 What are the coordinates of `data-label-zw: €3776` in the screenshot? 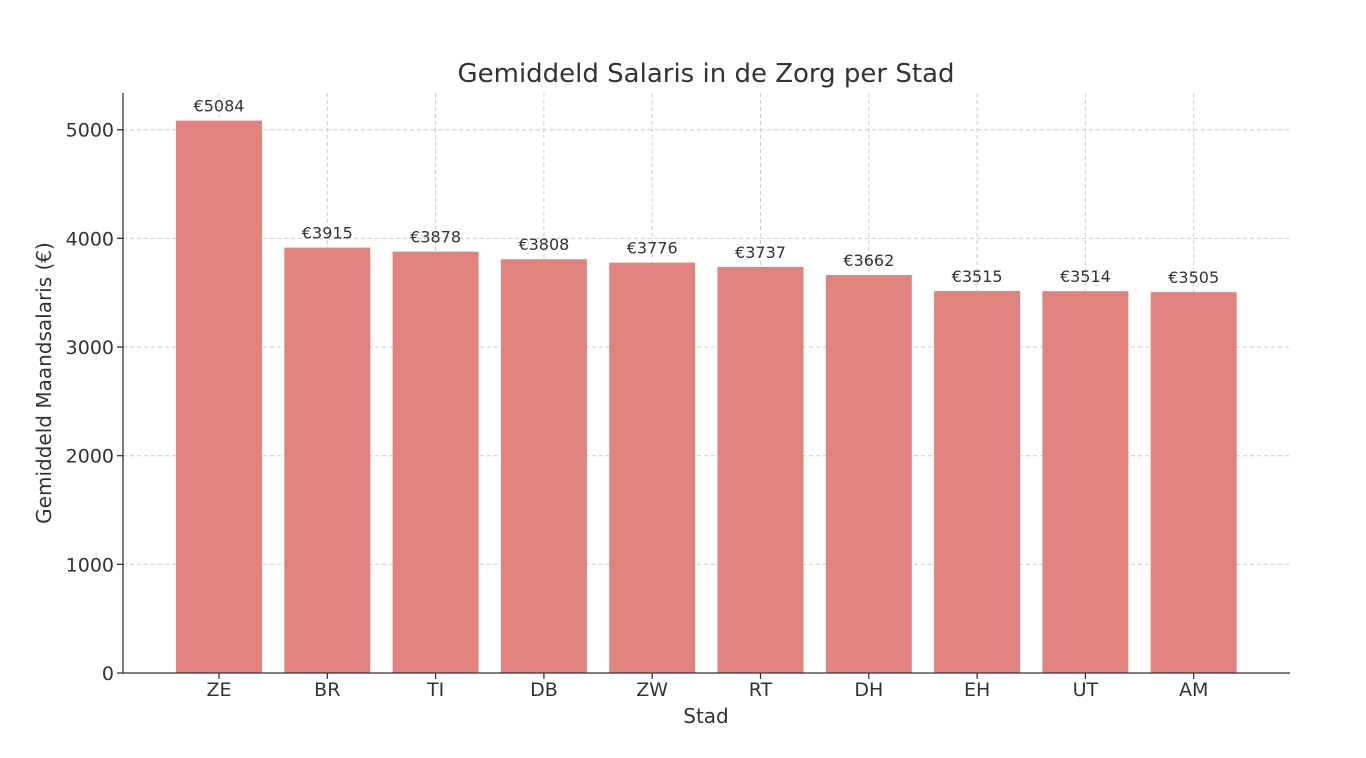 It's located at (652, 248).